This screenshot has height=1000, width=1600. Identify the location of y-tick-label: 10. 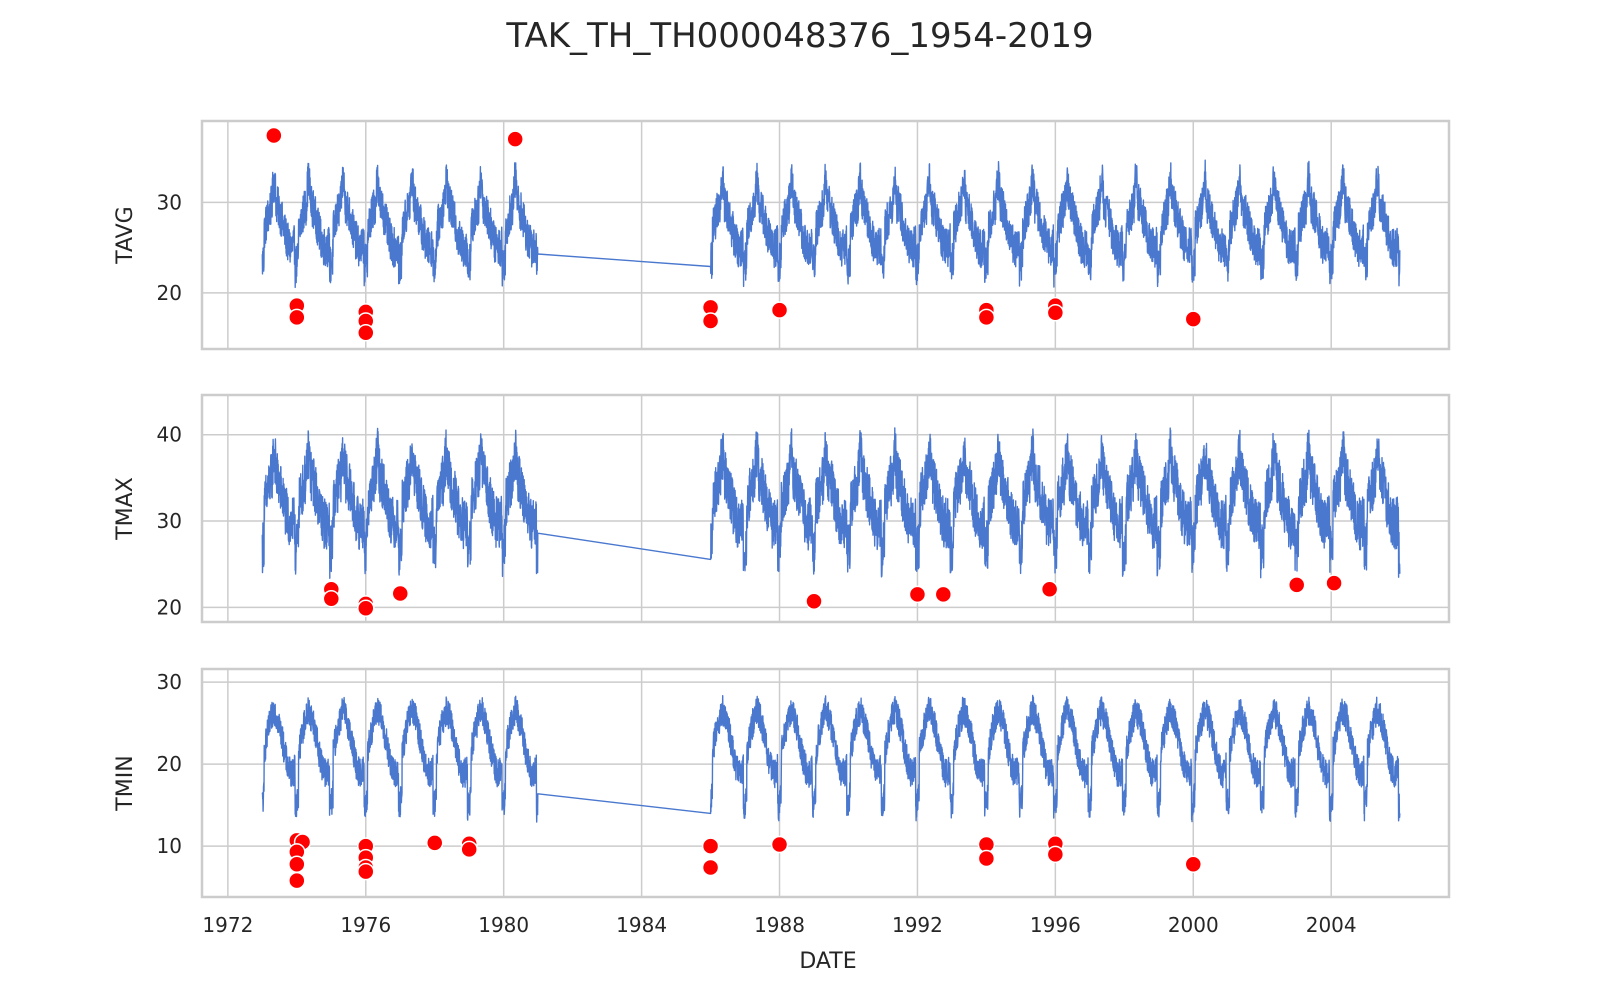
(169, 846).